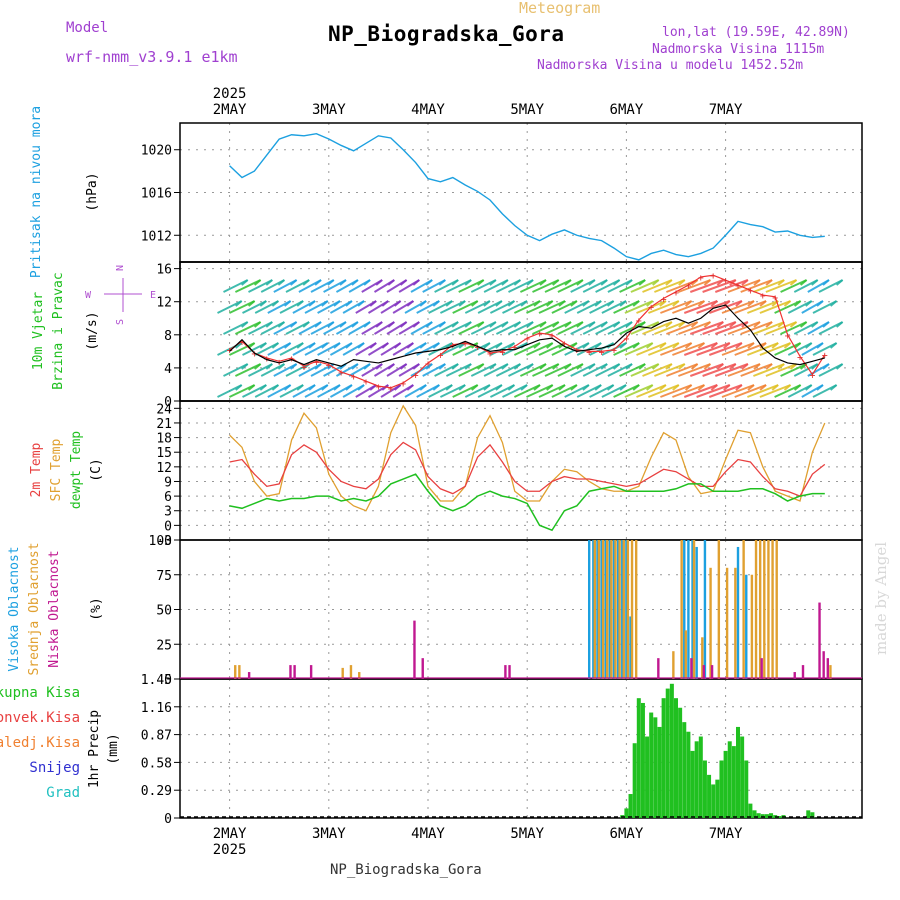 The height and width of the screenshot is (900, 900). I want to click on y-tick-label: 0, so click(168, 680).